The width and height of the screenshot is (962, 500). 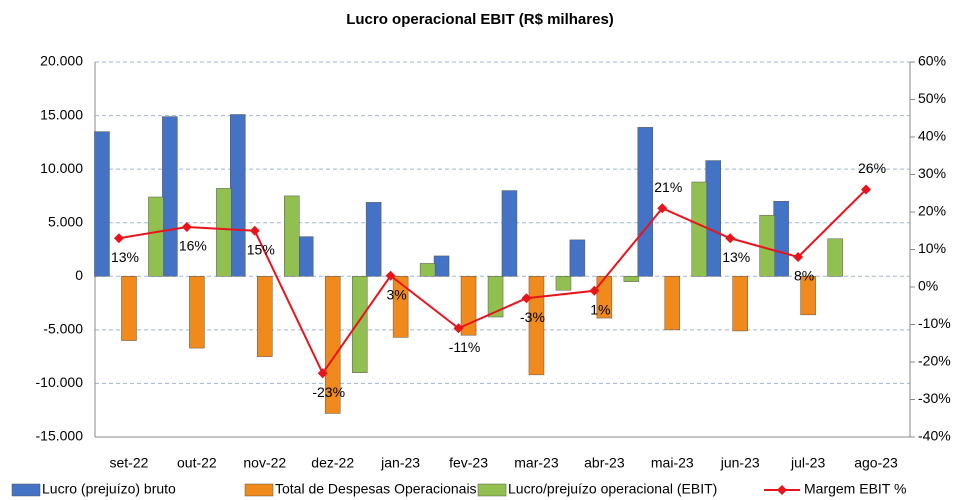 What do you see at coordinates (934, 398) in the screenshot?
I see `y2-tick-label: -30%` at bounding box center [934, 398].